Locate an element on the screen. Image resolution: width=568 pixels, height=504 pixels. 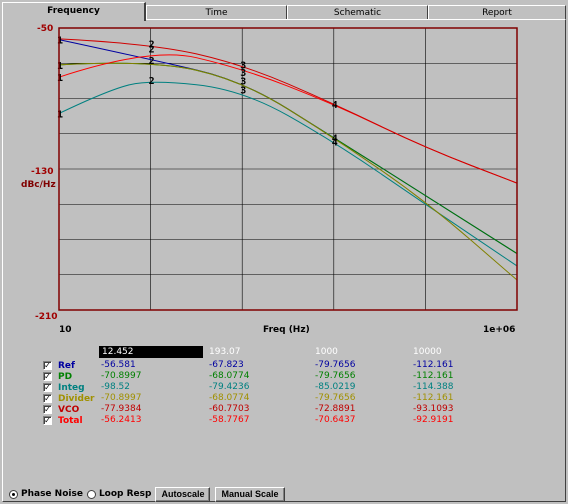
y-tick-label-top: -50 is located at coordinates (45, 29).